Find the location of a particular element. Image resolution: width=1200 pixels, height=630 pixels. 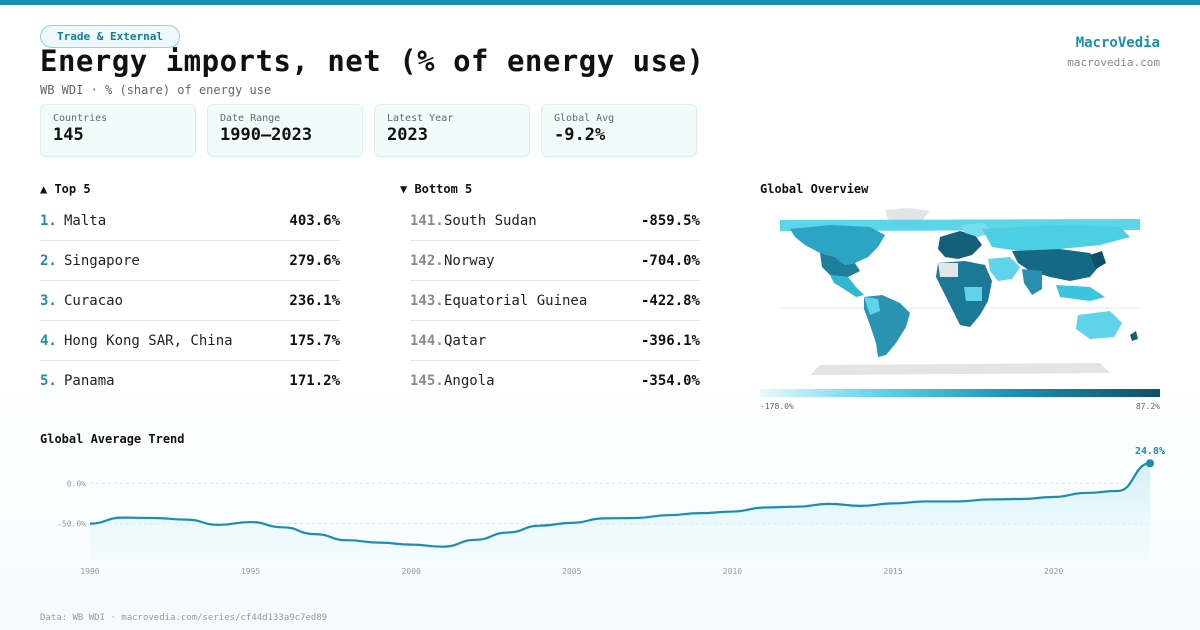

map-region-india is located at coordinates (1032, 282).